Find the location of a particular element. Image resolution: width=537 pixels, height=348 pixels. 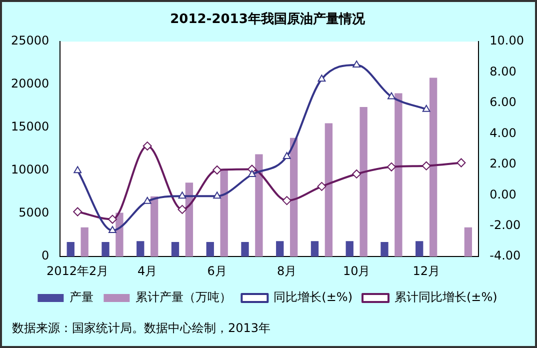

legend-label: 累计产量（万吨） is located at coordinates (184, 297).